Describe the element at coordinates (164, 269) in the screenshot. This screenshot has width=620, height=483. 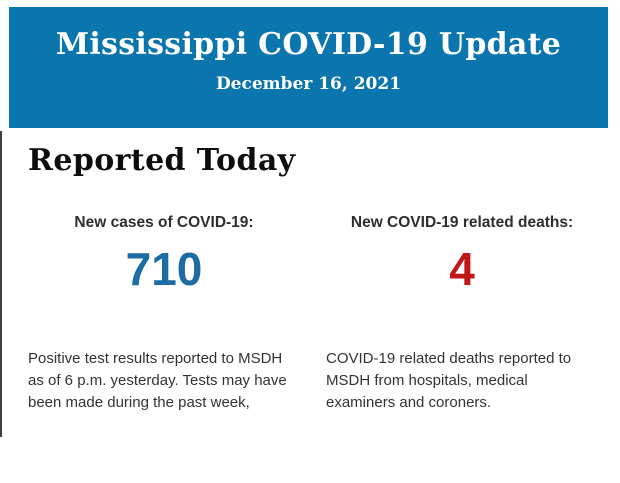
I see `cases-value: 710` at that location.